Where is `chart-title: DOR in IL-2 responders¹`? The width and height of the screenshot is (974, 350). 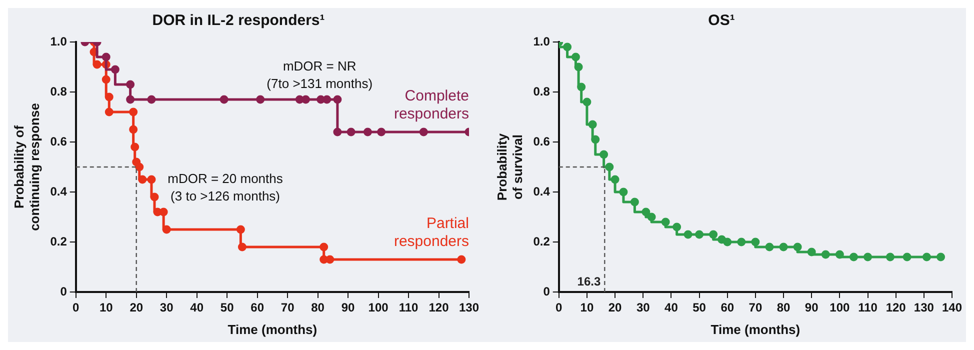
chart-title: DOR in IL-2 responders¹ is located at coordinates (238, 21).